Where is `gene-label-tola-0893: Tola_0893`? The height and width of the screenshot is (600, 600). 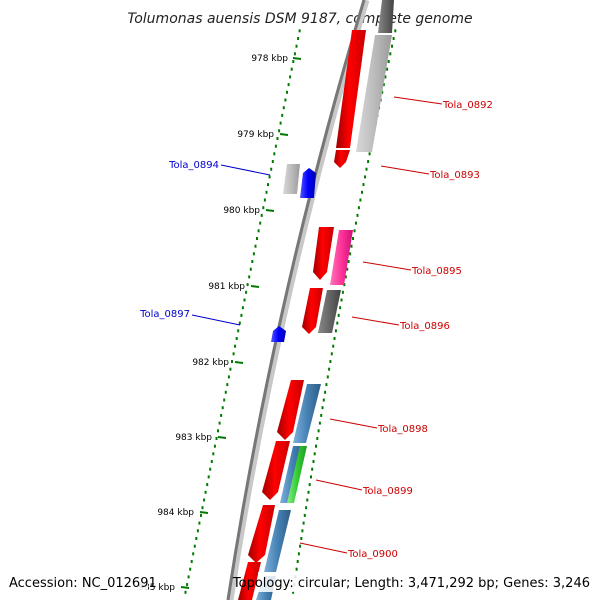 gene-label-tola-0893: Tola_0893 is located at coordinates (454, 175).